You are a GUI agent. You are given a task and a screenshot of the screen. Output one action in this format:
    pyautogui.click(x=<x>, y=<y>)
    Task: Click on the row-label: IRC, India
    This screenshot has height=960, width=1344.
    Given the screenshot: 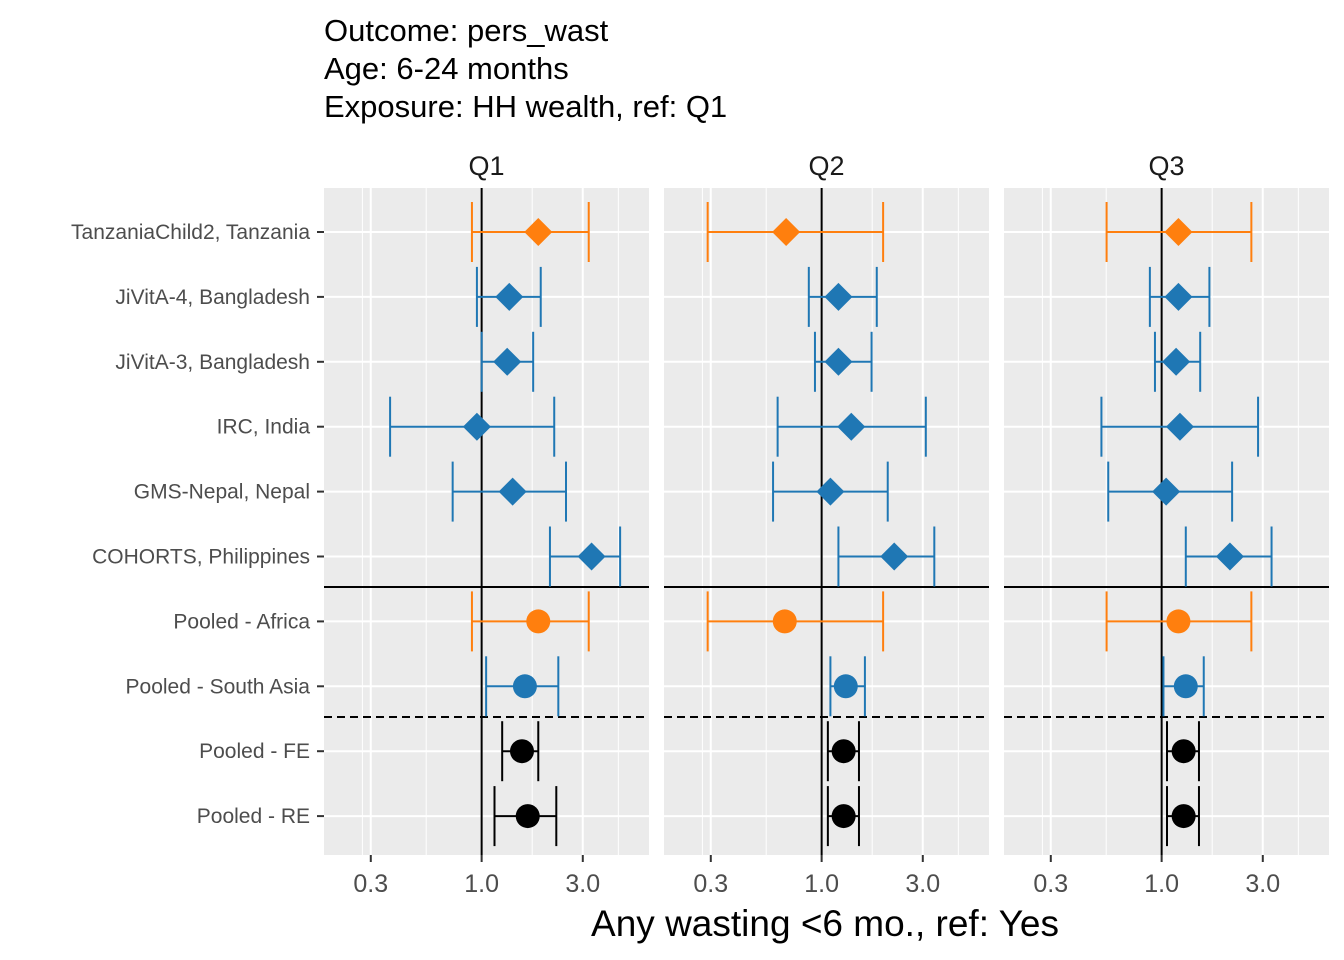 What is the action you would take?
    pyautogui.click(x=264, y=427)
    